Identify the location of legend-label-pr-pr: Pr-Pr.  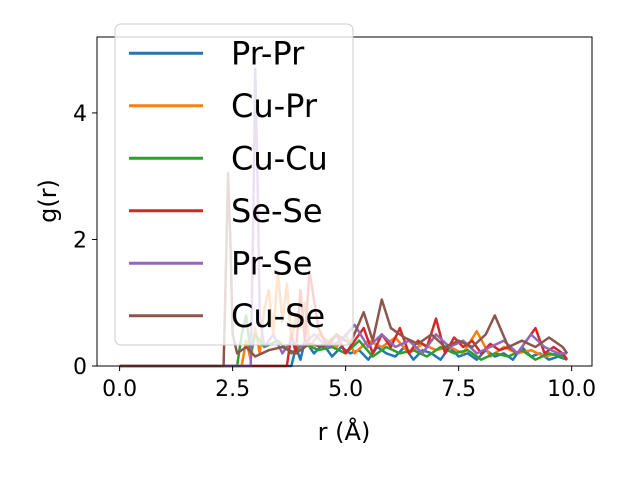
(268, 53).